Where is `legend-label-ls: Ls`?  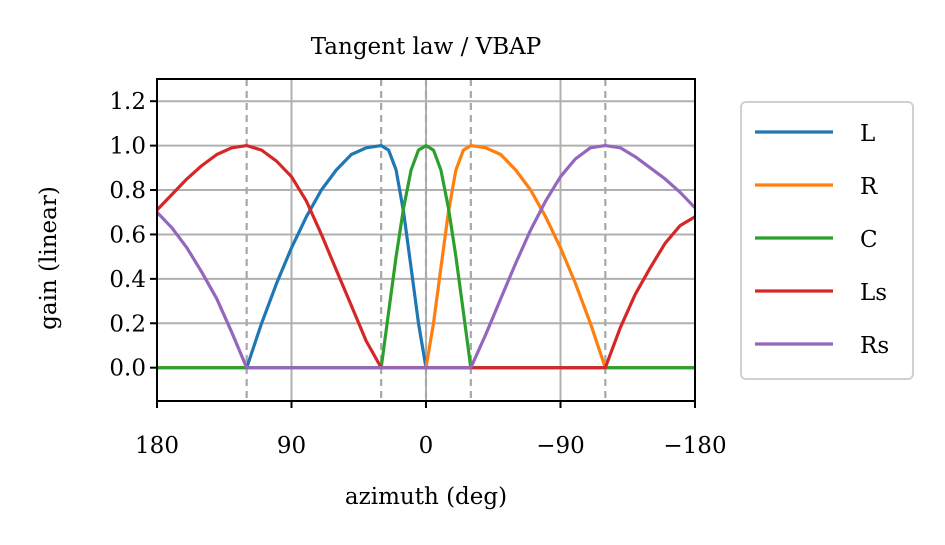 legend-label-ls: Ls is located at coordinates (873, 293).